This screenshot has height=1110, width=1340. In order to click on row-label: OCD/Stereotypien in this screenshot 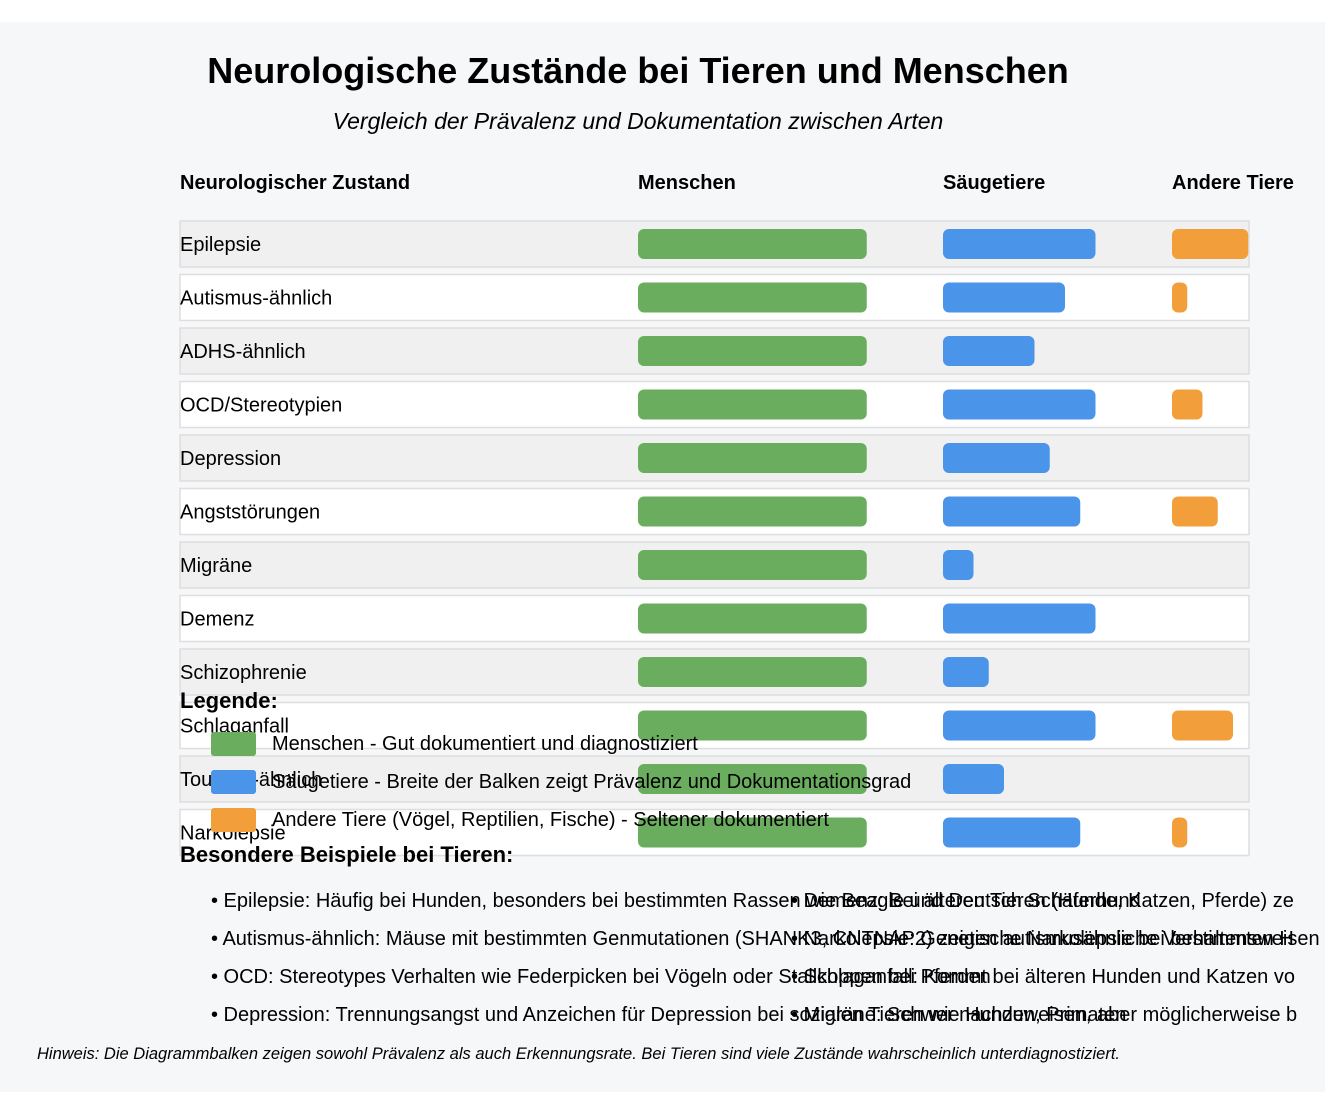, I will do `click(261, 406)`.